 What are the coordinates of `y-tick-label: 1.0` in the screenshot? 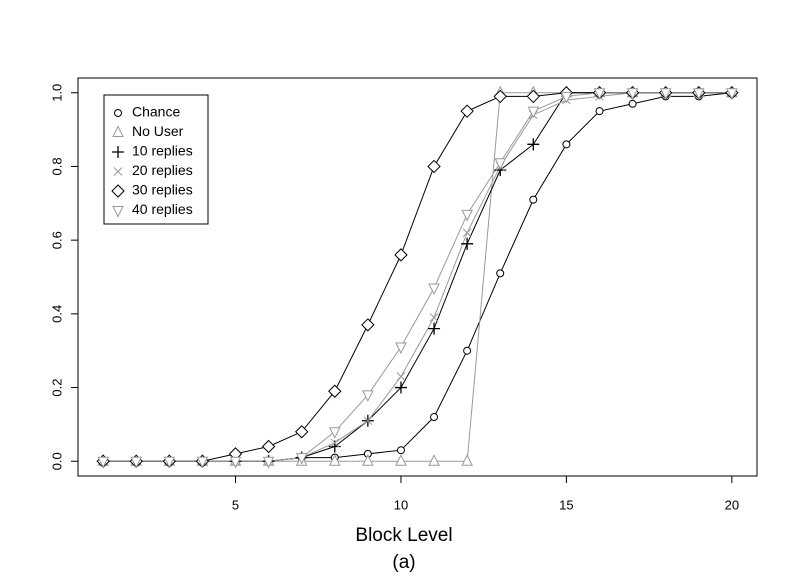 It's located at (56, 93).